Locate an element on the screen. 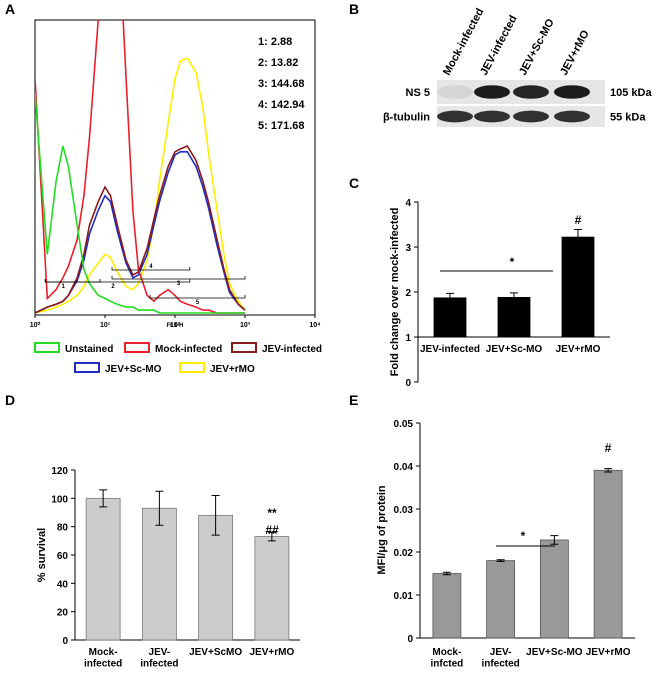  y-axis-label: MFI/μg of protein is located at coordinates (382, 529).